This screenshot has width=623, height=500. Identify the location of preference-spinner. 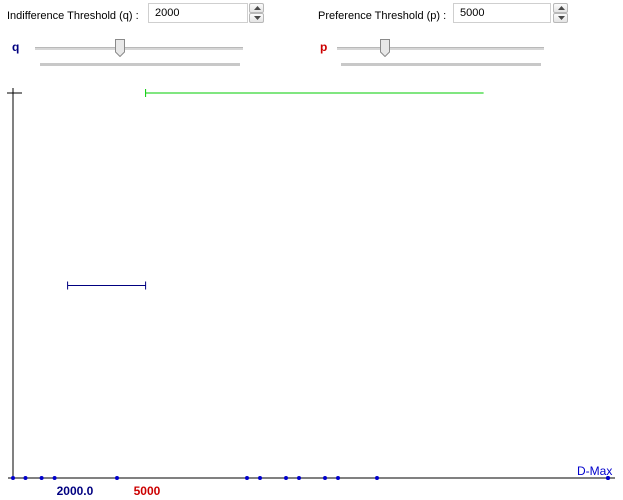
(560, 13).